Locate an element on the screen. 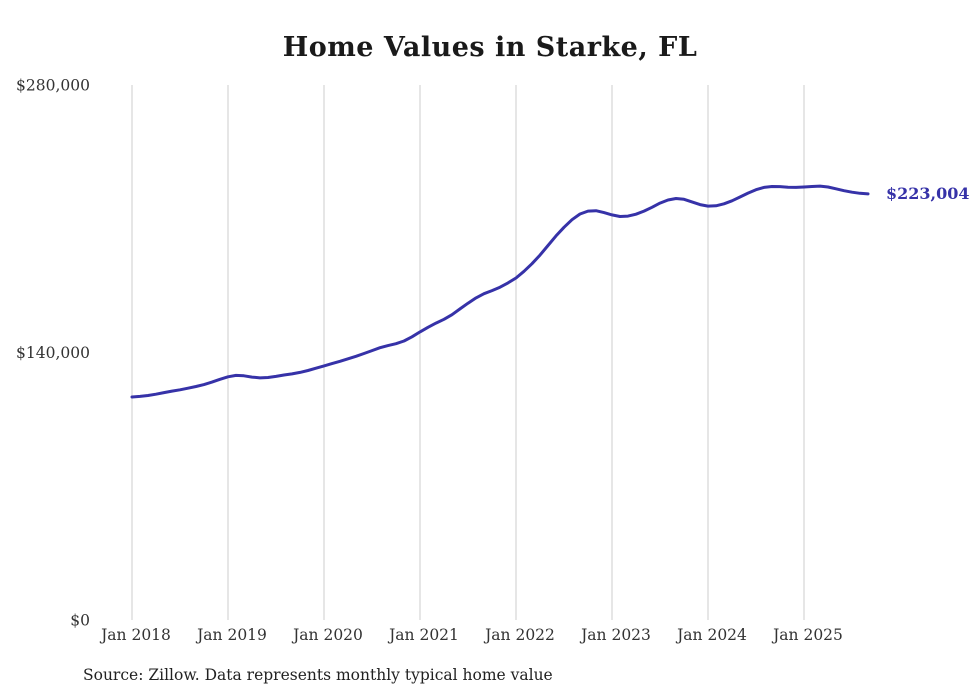  y-tick-label: $140,000 is located at coordinates (53, 353).